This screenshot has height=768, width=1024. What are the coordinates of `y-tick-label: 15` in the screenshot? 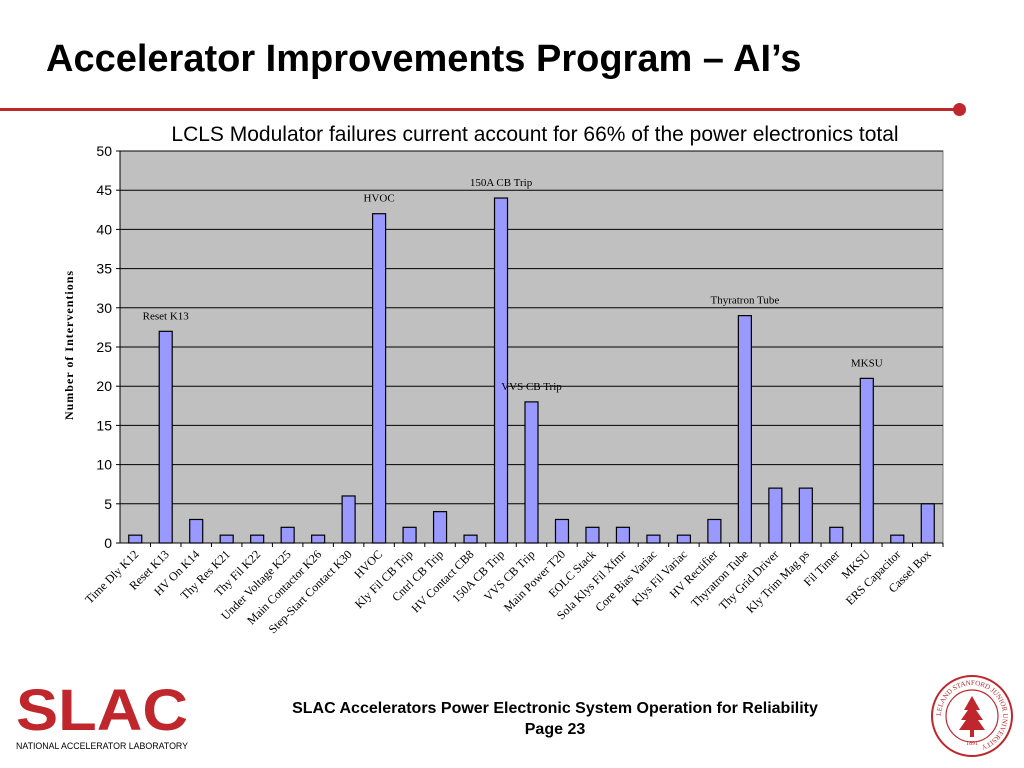 It's located at (104, 425).